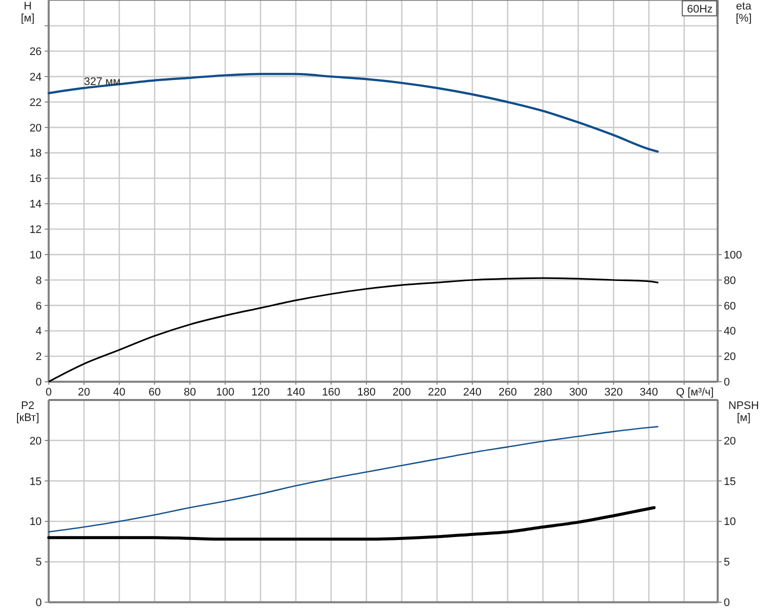  Describe the element at coordinates (730, 332) in the screenshot. I see `y2-tick-label: 40` at that location.